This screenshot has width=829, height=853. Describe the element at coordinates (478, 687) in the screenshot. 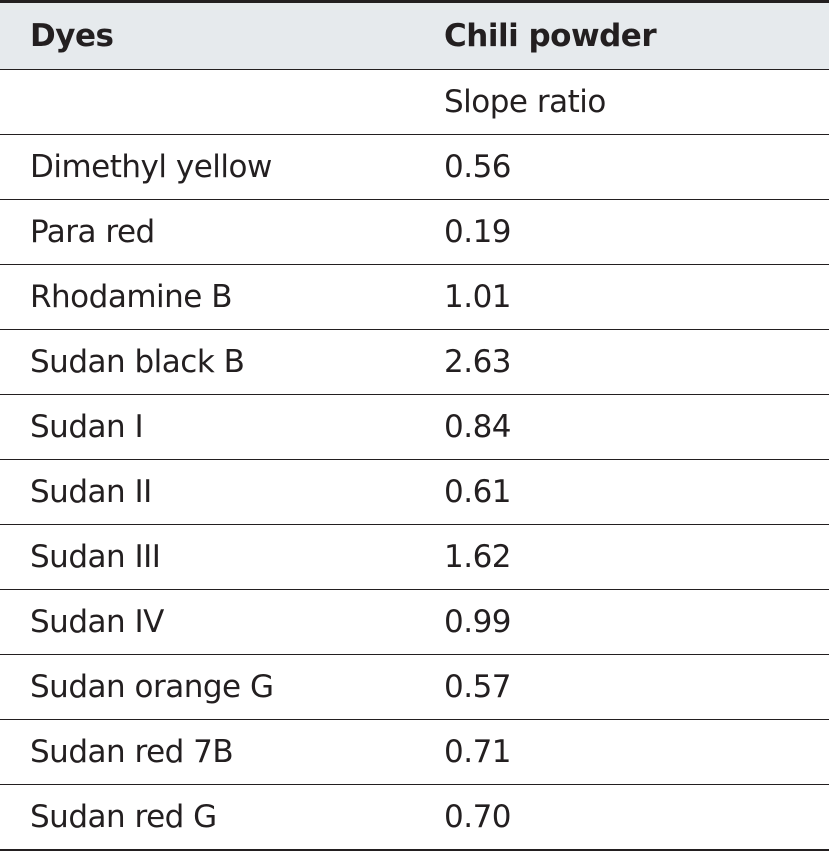

I see `slope-ratio: 0.57` at that location.